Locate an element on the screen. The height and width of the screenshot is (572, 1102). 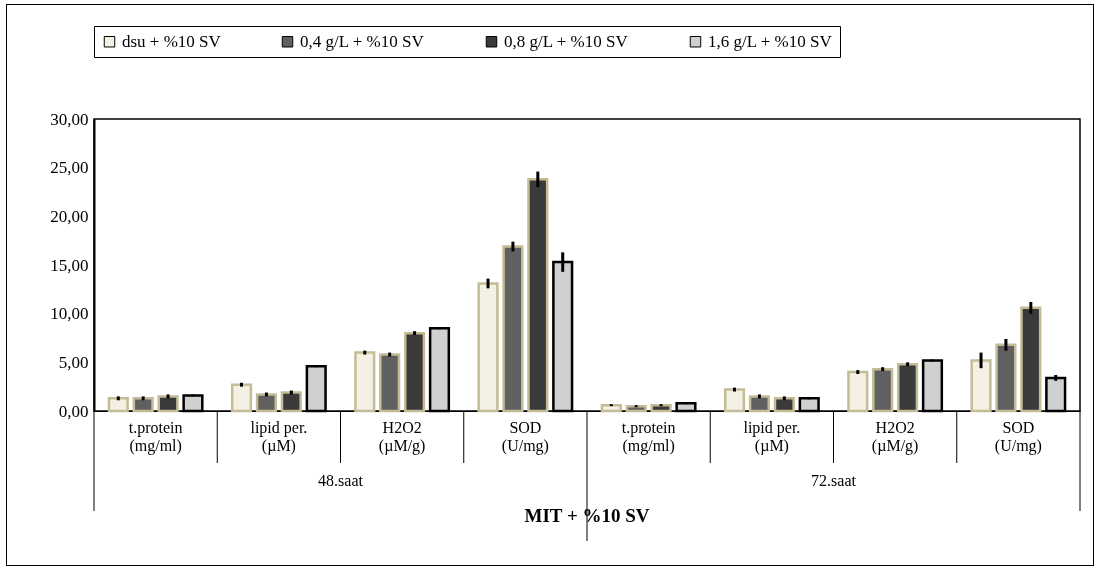
legend-label: 1,6 g/L + %10 SV is located at coordinates (770, 41).